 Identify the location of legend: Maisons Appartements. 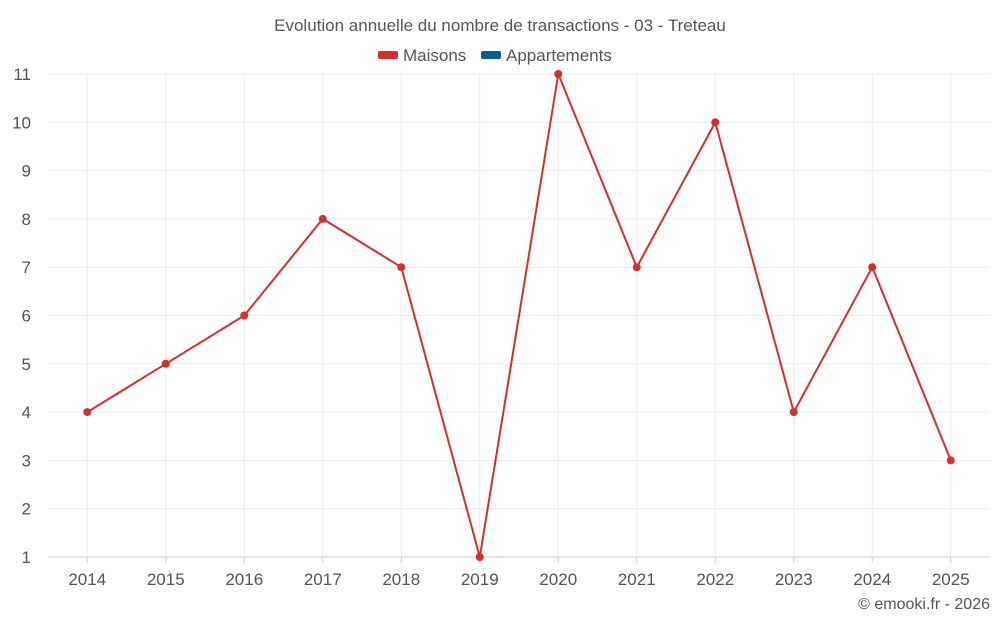
(495, 55).